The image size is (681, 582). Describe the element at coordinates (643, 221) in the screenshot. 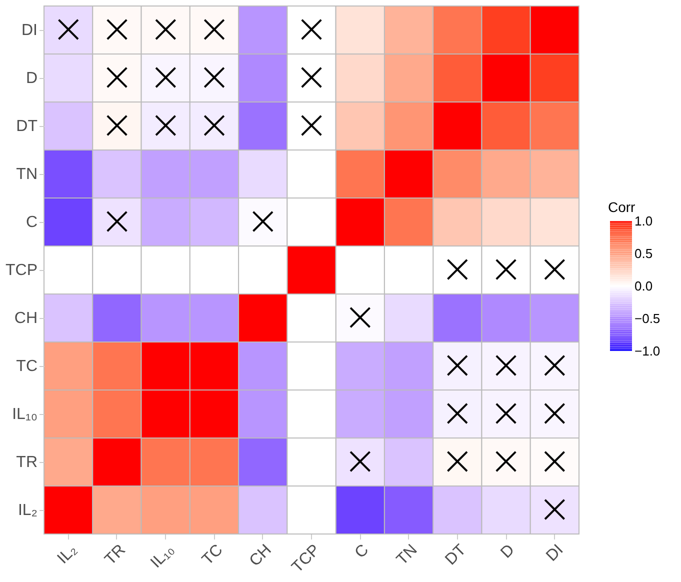

I see `color-bar-label: 1.0` at that location.